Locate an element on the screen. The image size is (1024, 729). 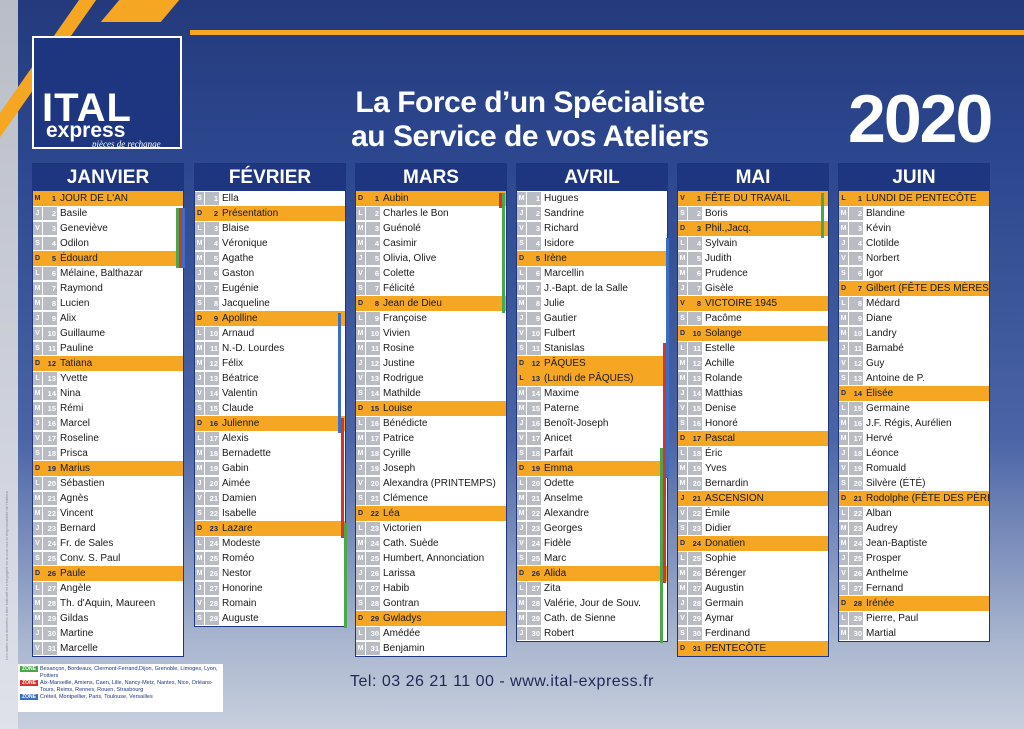
day-row: M 29 Gildas is located at coordinates (108, 618).